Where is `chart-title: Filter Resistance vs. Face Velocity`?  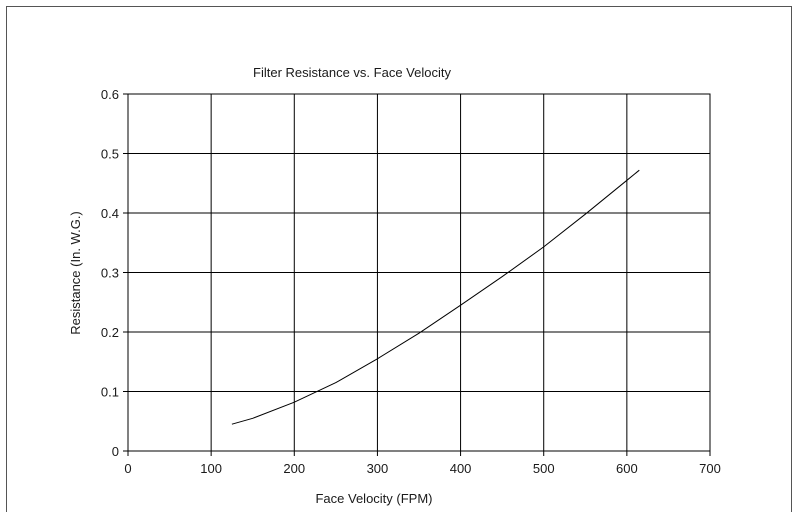
chart-title: Filter Resistance vs. Face Velocity is located at coordinates (352, 72).